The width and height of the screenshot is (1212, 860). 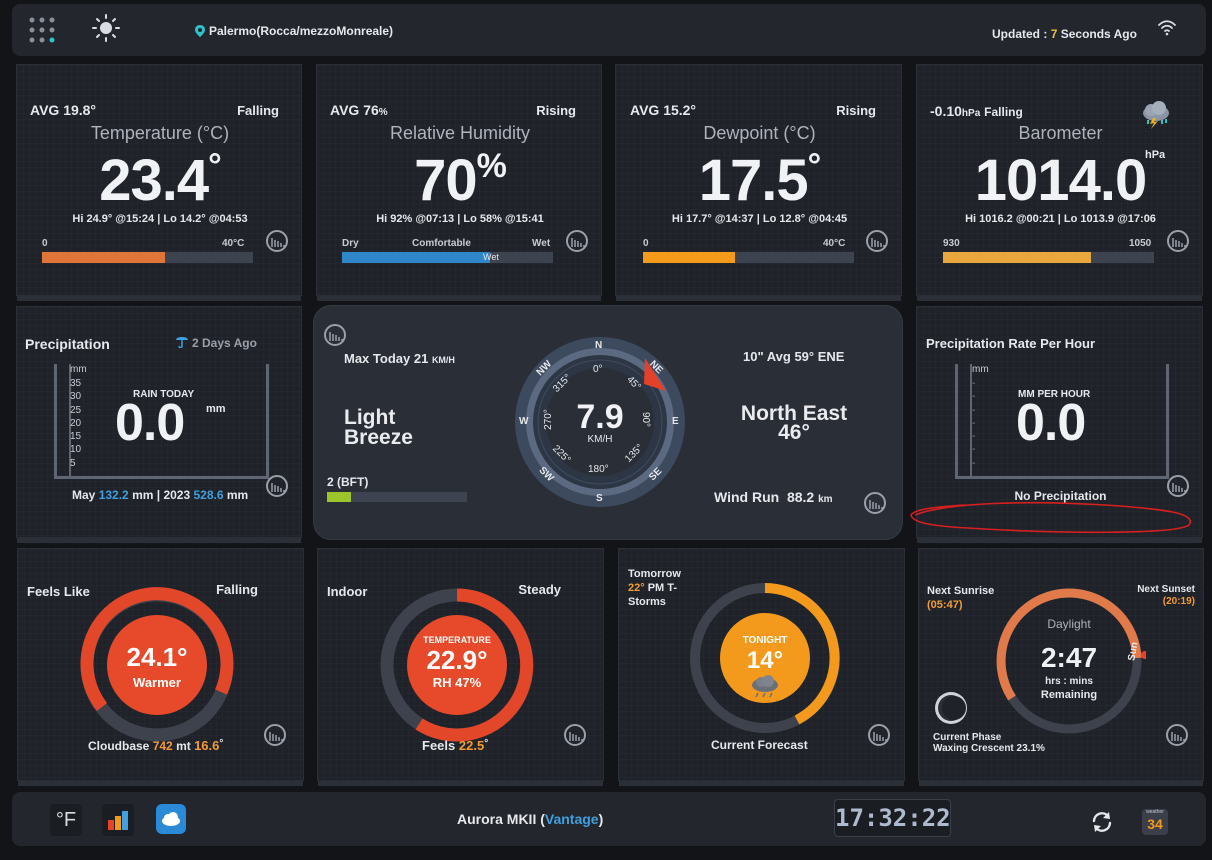 What do you see at coordinates (113, 495) in the screenshot?
I see `rain-month-value: 132.2` at bounding box center [113, 495].